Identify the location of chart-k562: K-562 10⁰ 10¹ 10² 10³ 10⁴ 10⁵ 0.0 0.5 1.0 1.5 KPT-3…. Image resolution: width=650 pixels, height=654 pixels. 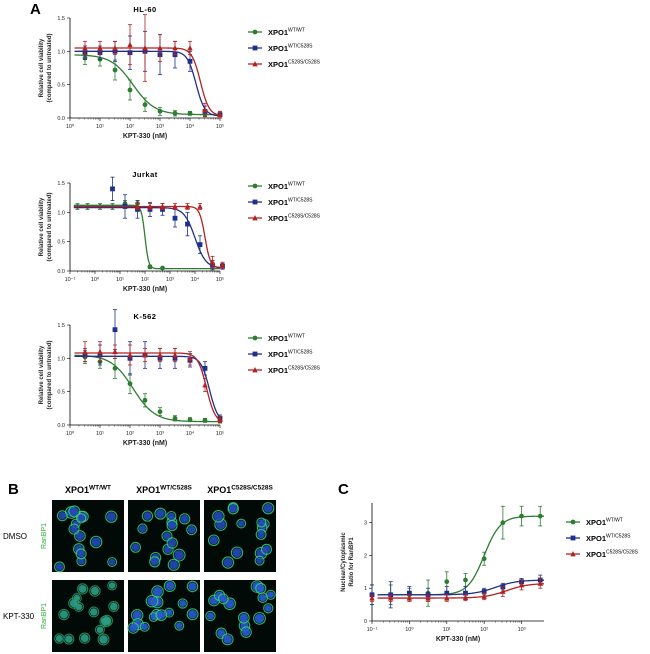
(180, 378).